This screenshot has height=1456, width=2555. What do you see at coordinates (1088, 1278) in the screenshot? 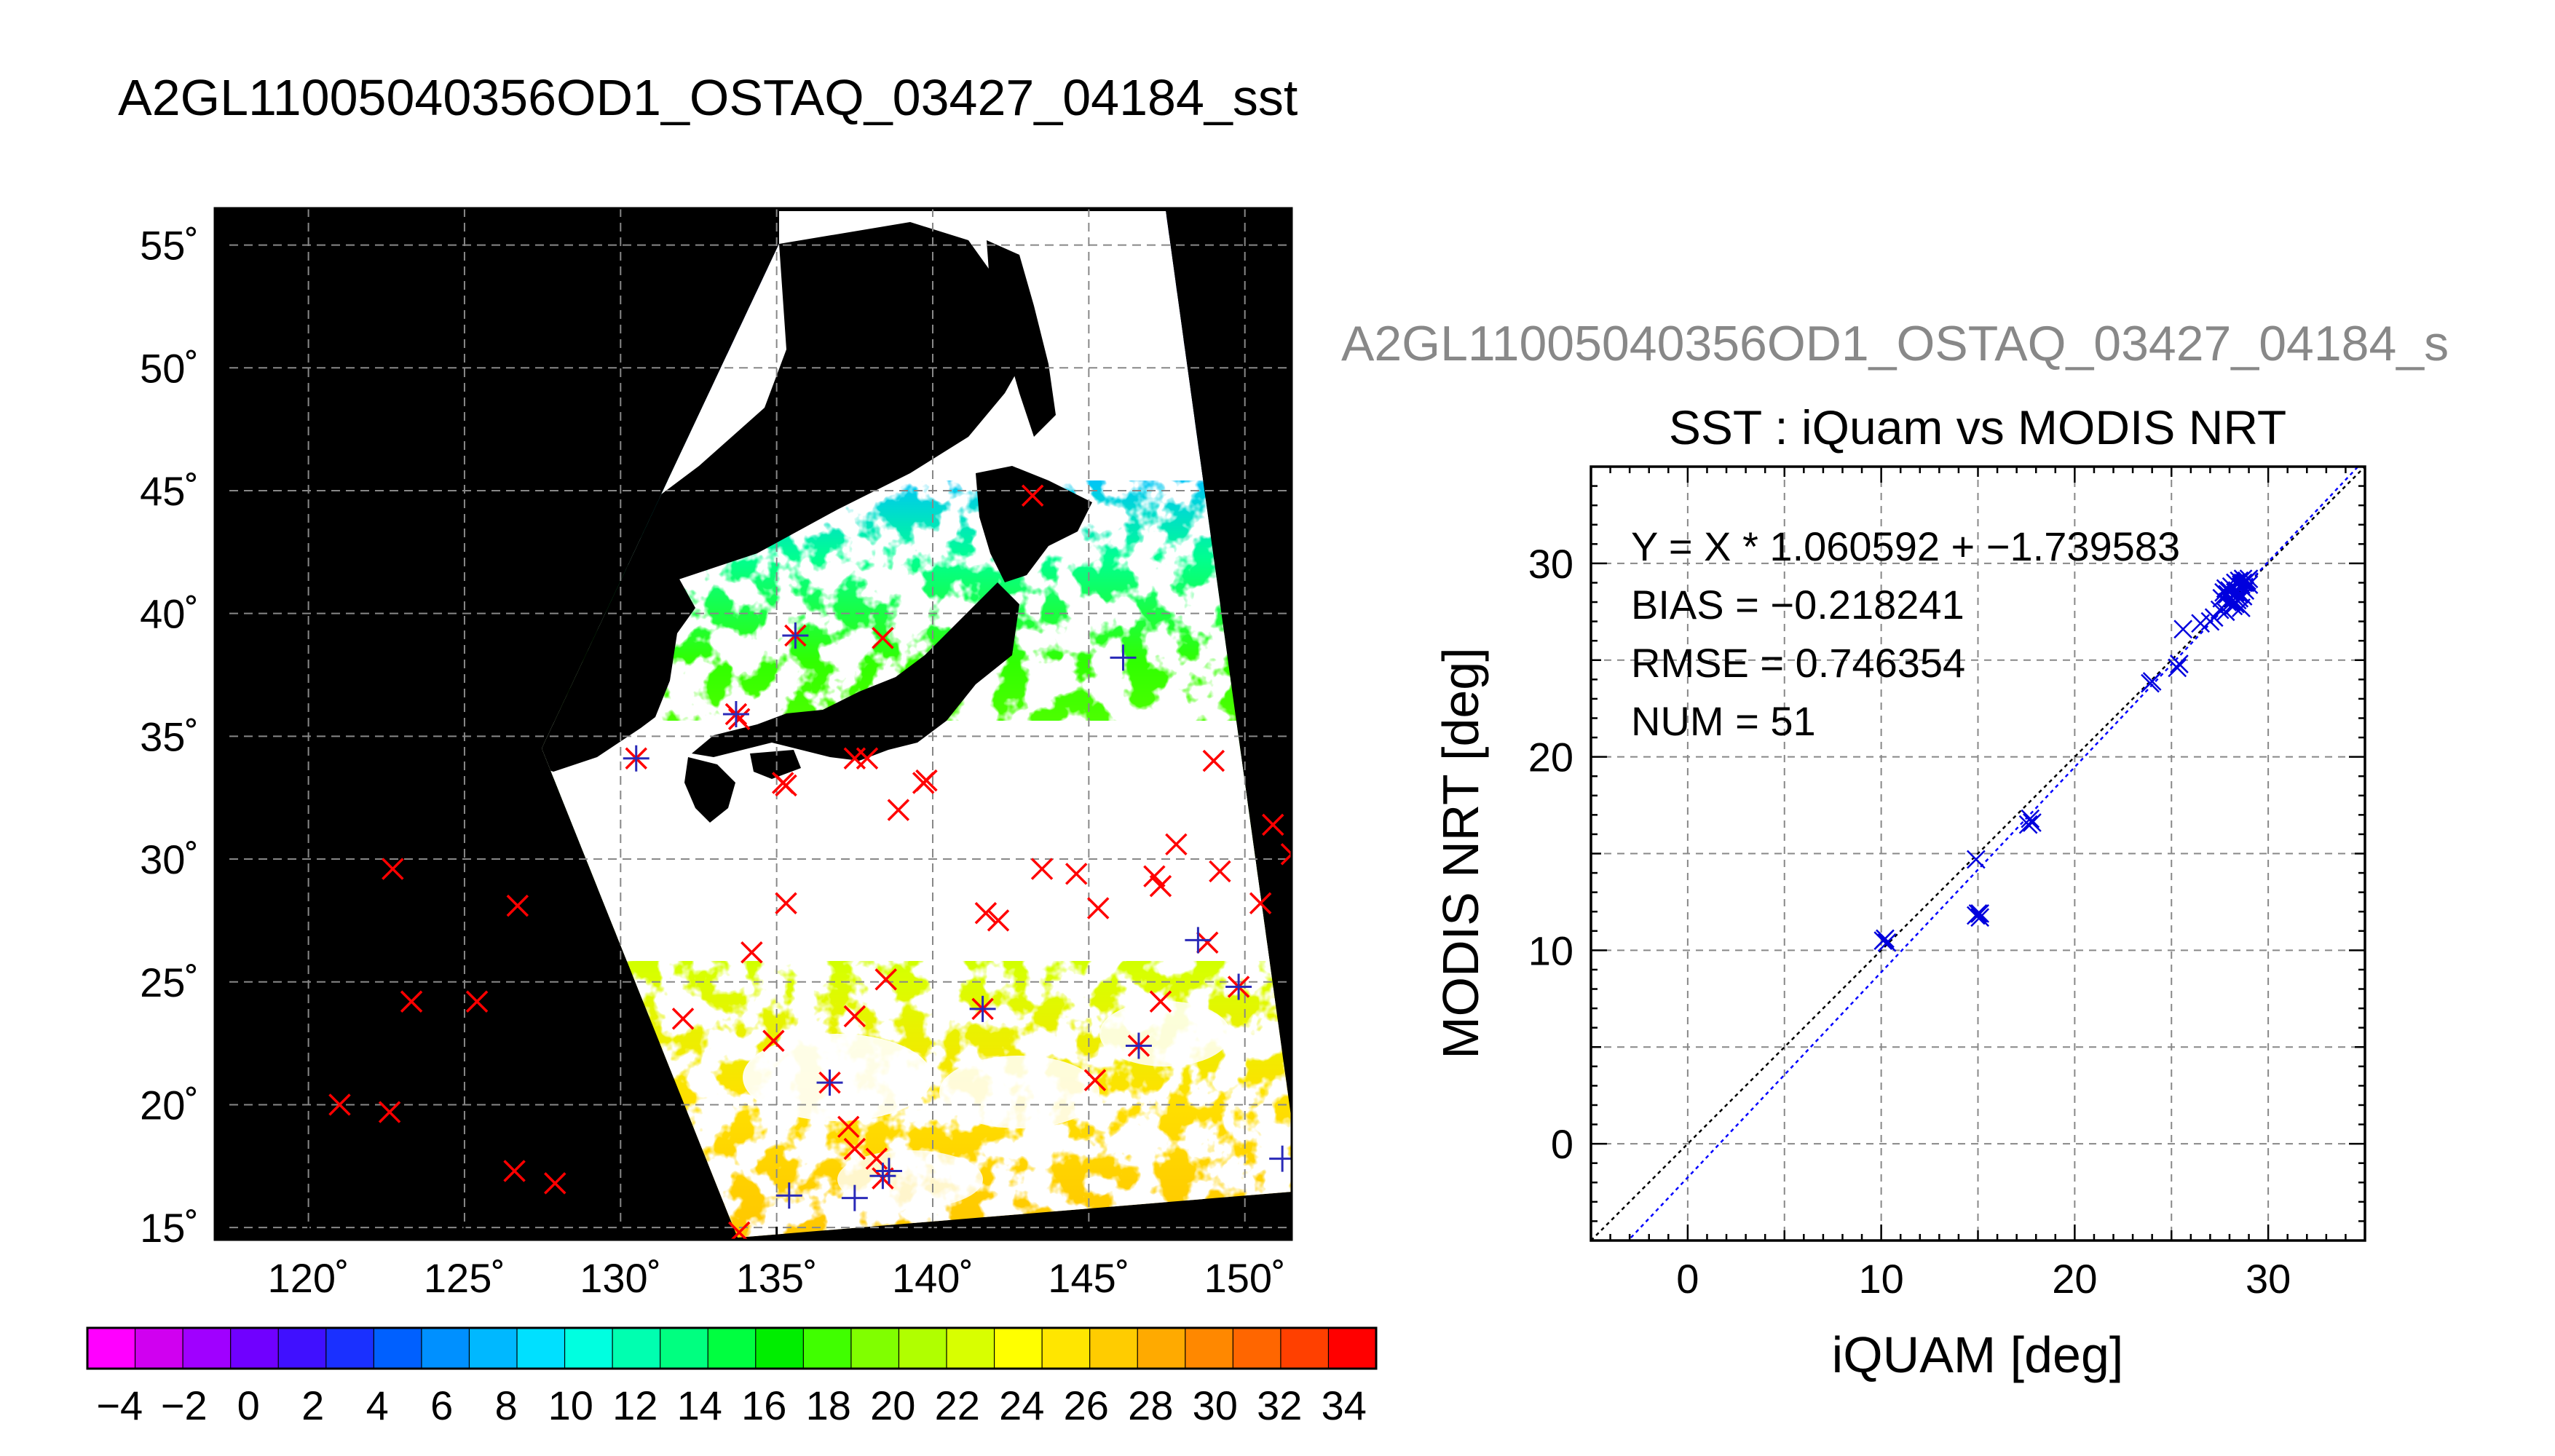
I see `map-lon-label: 145˚` at bounding box center [1088, 1278].